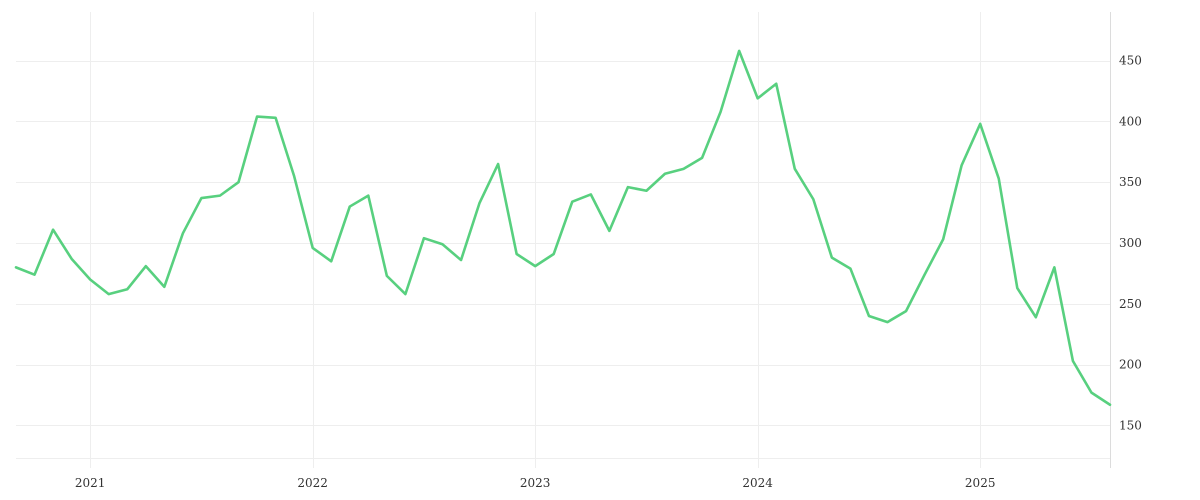  What do you see at coordinates (1130, 121) in the screenshot?
I see `y-tick-label: 400` at bounding box center [1130, 121].